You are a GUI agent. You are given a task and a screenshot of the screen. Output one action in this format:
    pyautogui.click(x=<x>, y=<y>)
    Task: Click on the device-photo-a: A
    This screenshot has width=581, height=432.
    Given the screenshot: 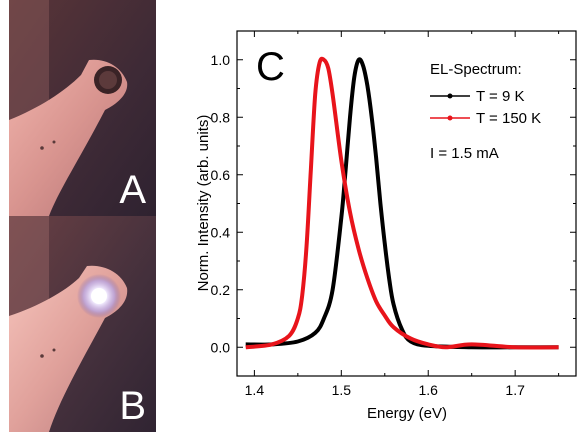 What is the action you would take?
    pyautogui.click(x=82, y=108)
    